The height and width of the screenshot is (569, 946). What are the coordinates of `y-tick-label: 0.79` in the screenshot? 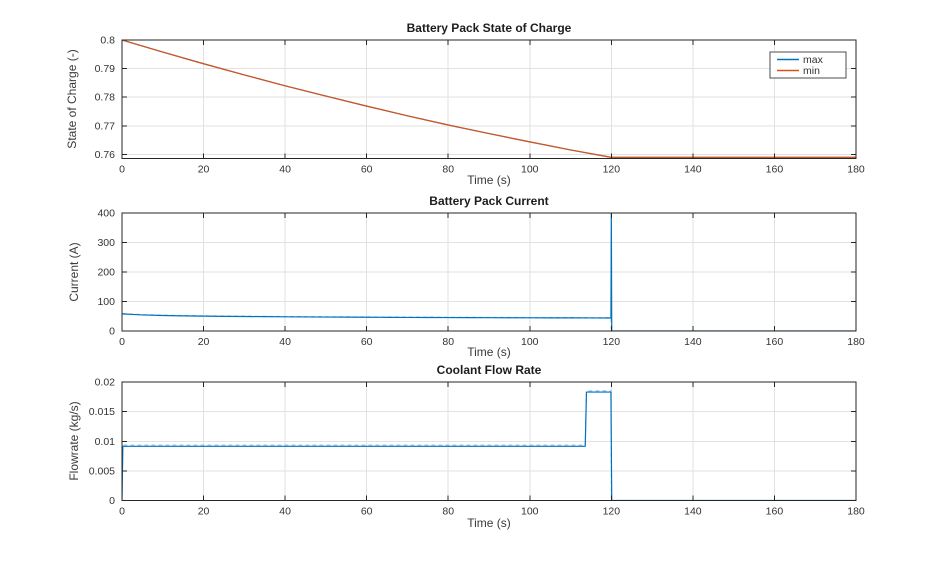 It's located at (105, 69).